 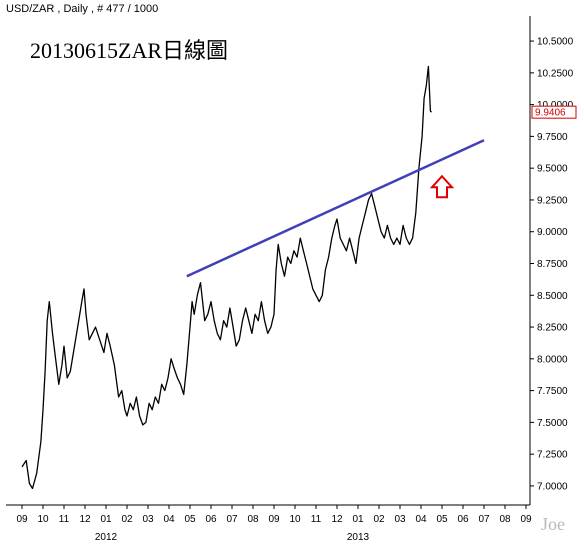 I want to click on y-tick-label: 8.7500, so click(x=552, y=264).